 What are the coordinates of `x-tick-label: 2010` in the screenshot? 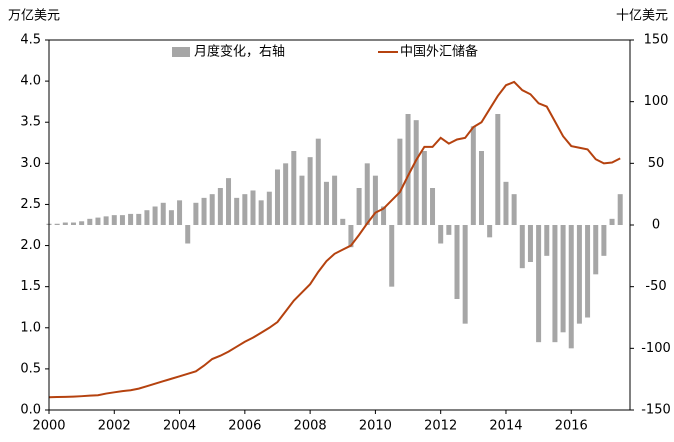 It's located at (375, 426).